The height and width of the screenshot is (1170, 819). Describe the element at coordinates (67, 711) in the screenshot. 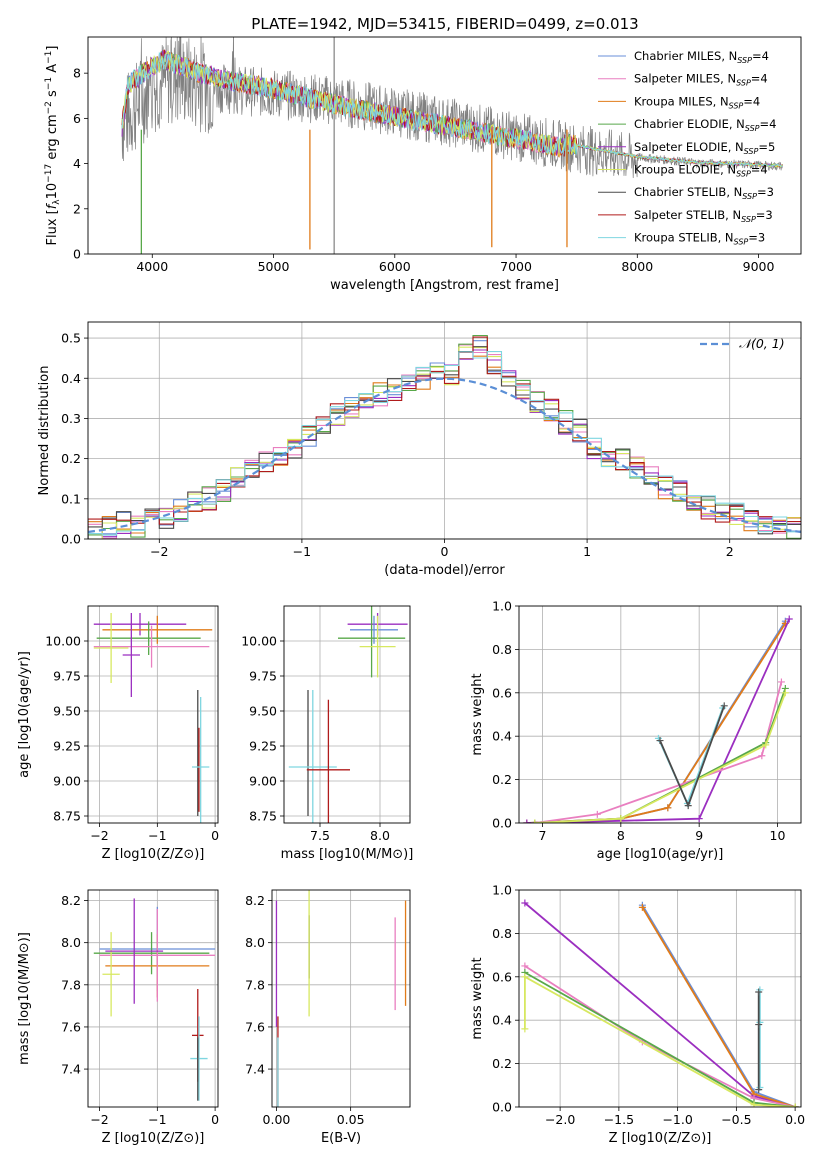

I see `y-tick-label: 9.50` at that location.